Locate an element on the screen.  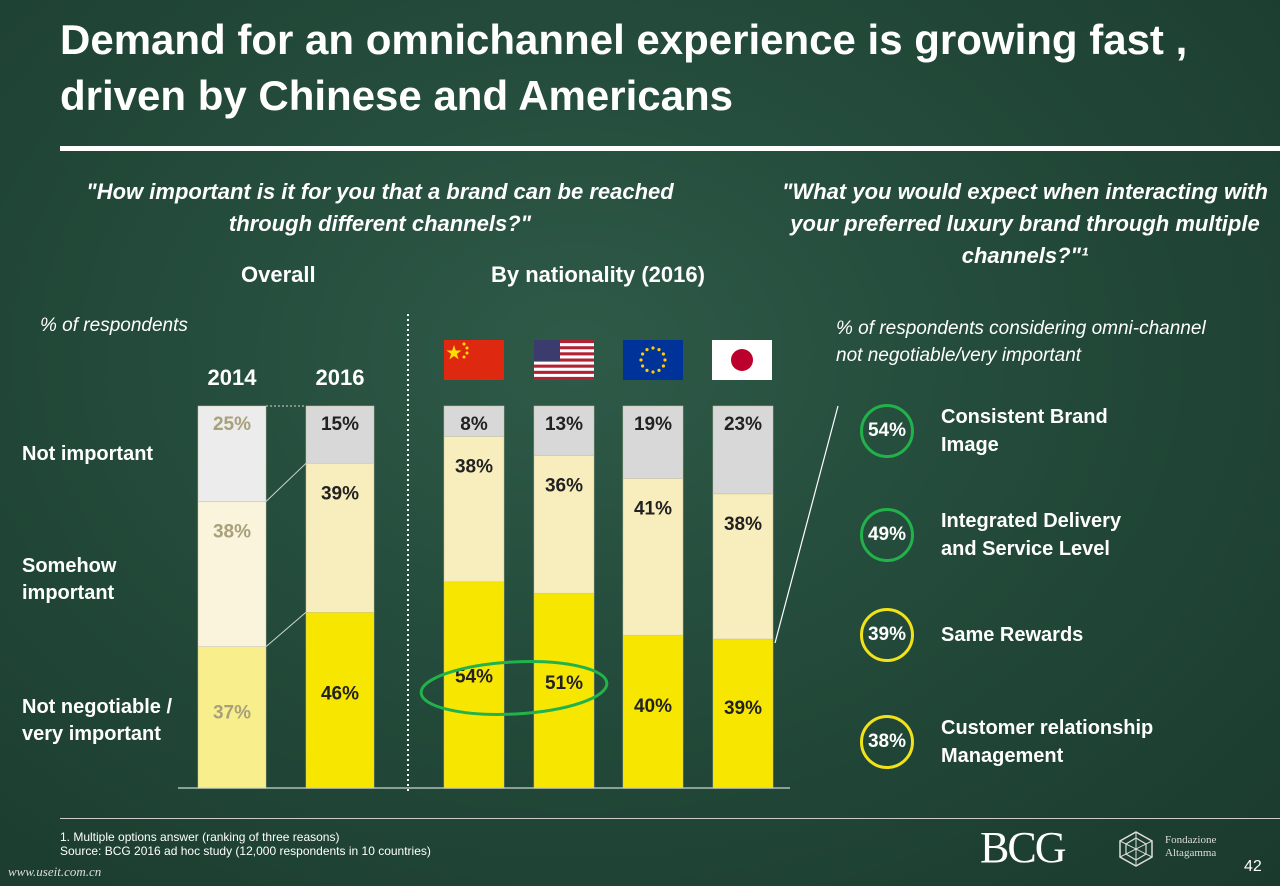
watermark: www.useit.com.cn is located at coordinates (55, 871).